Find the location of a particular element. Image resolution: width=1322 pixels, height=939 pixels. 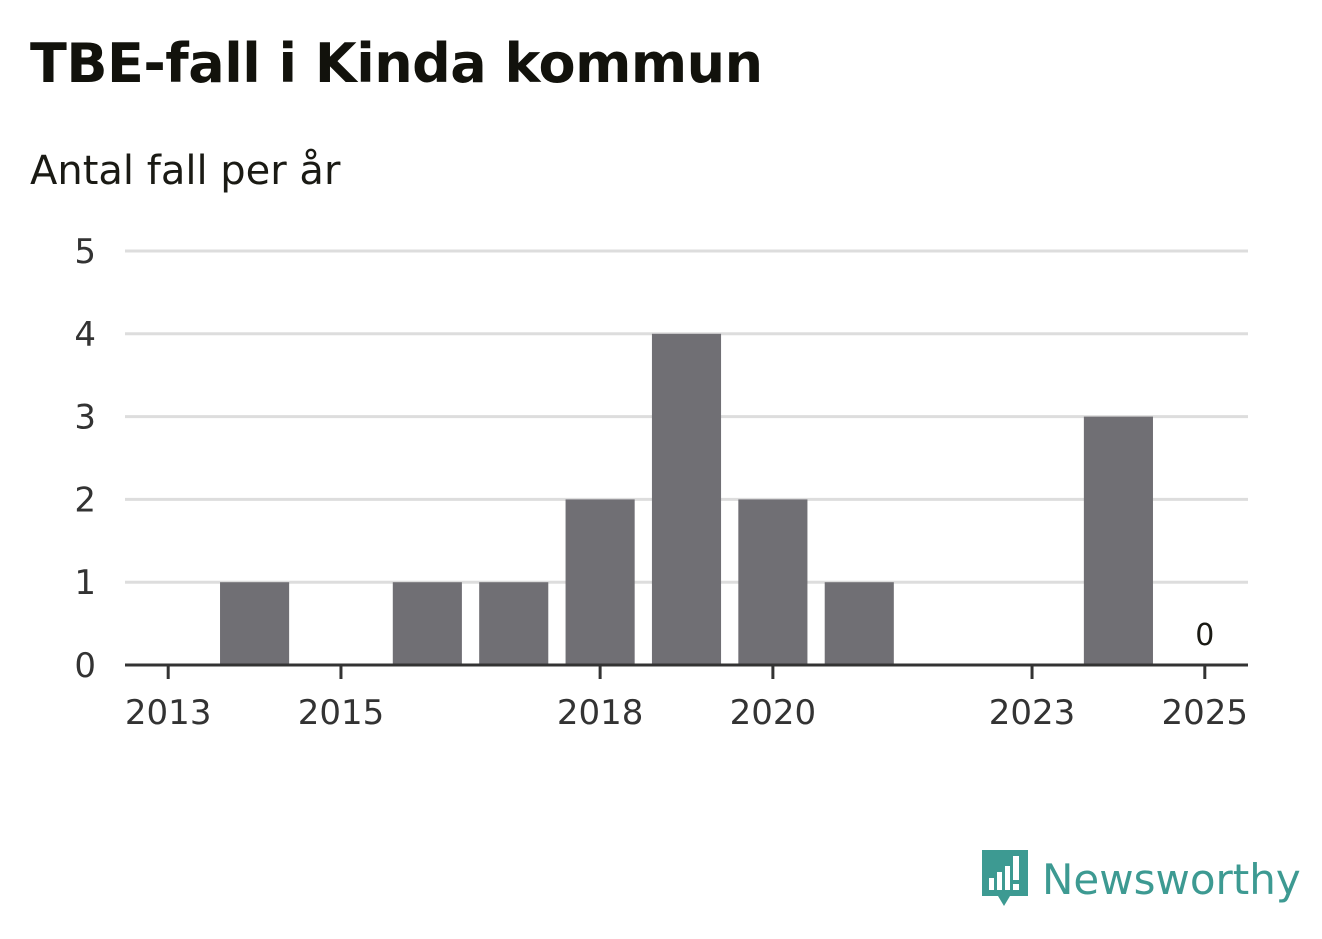

x-tick-label: 2018 is located at coordinates (600, 713).